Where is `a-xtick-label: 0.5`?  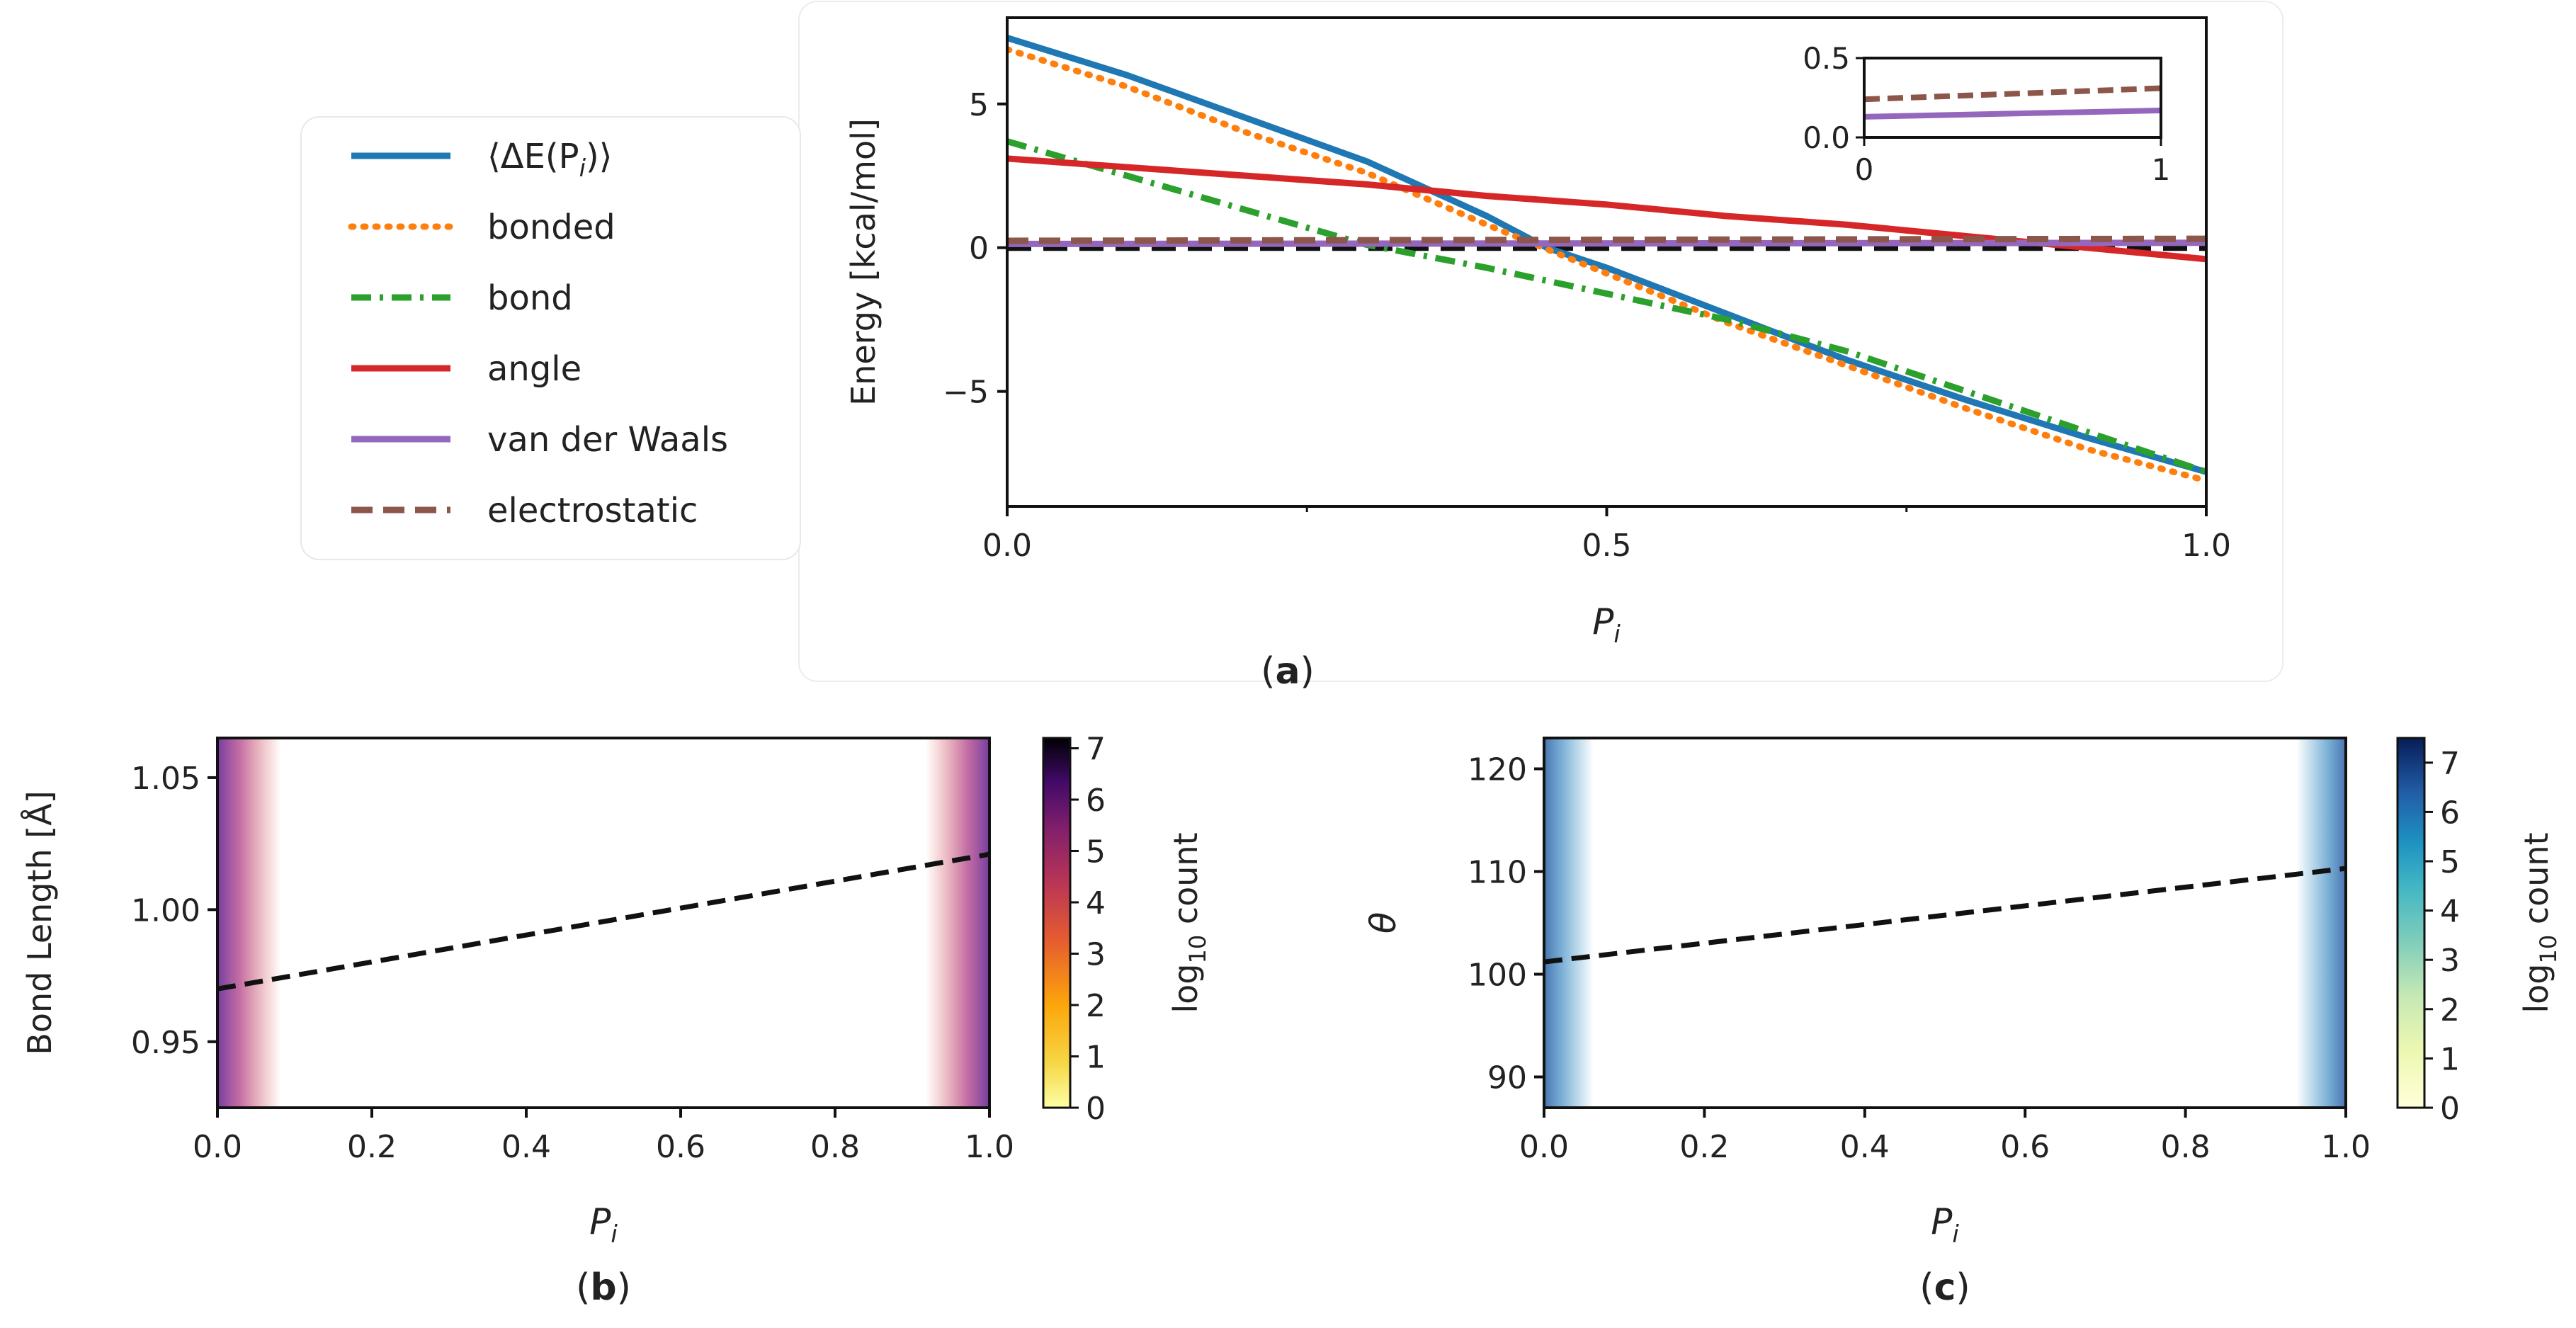
a-xtick-label: 0.5 is located at coordinates (1607, 546).